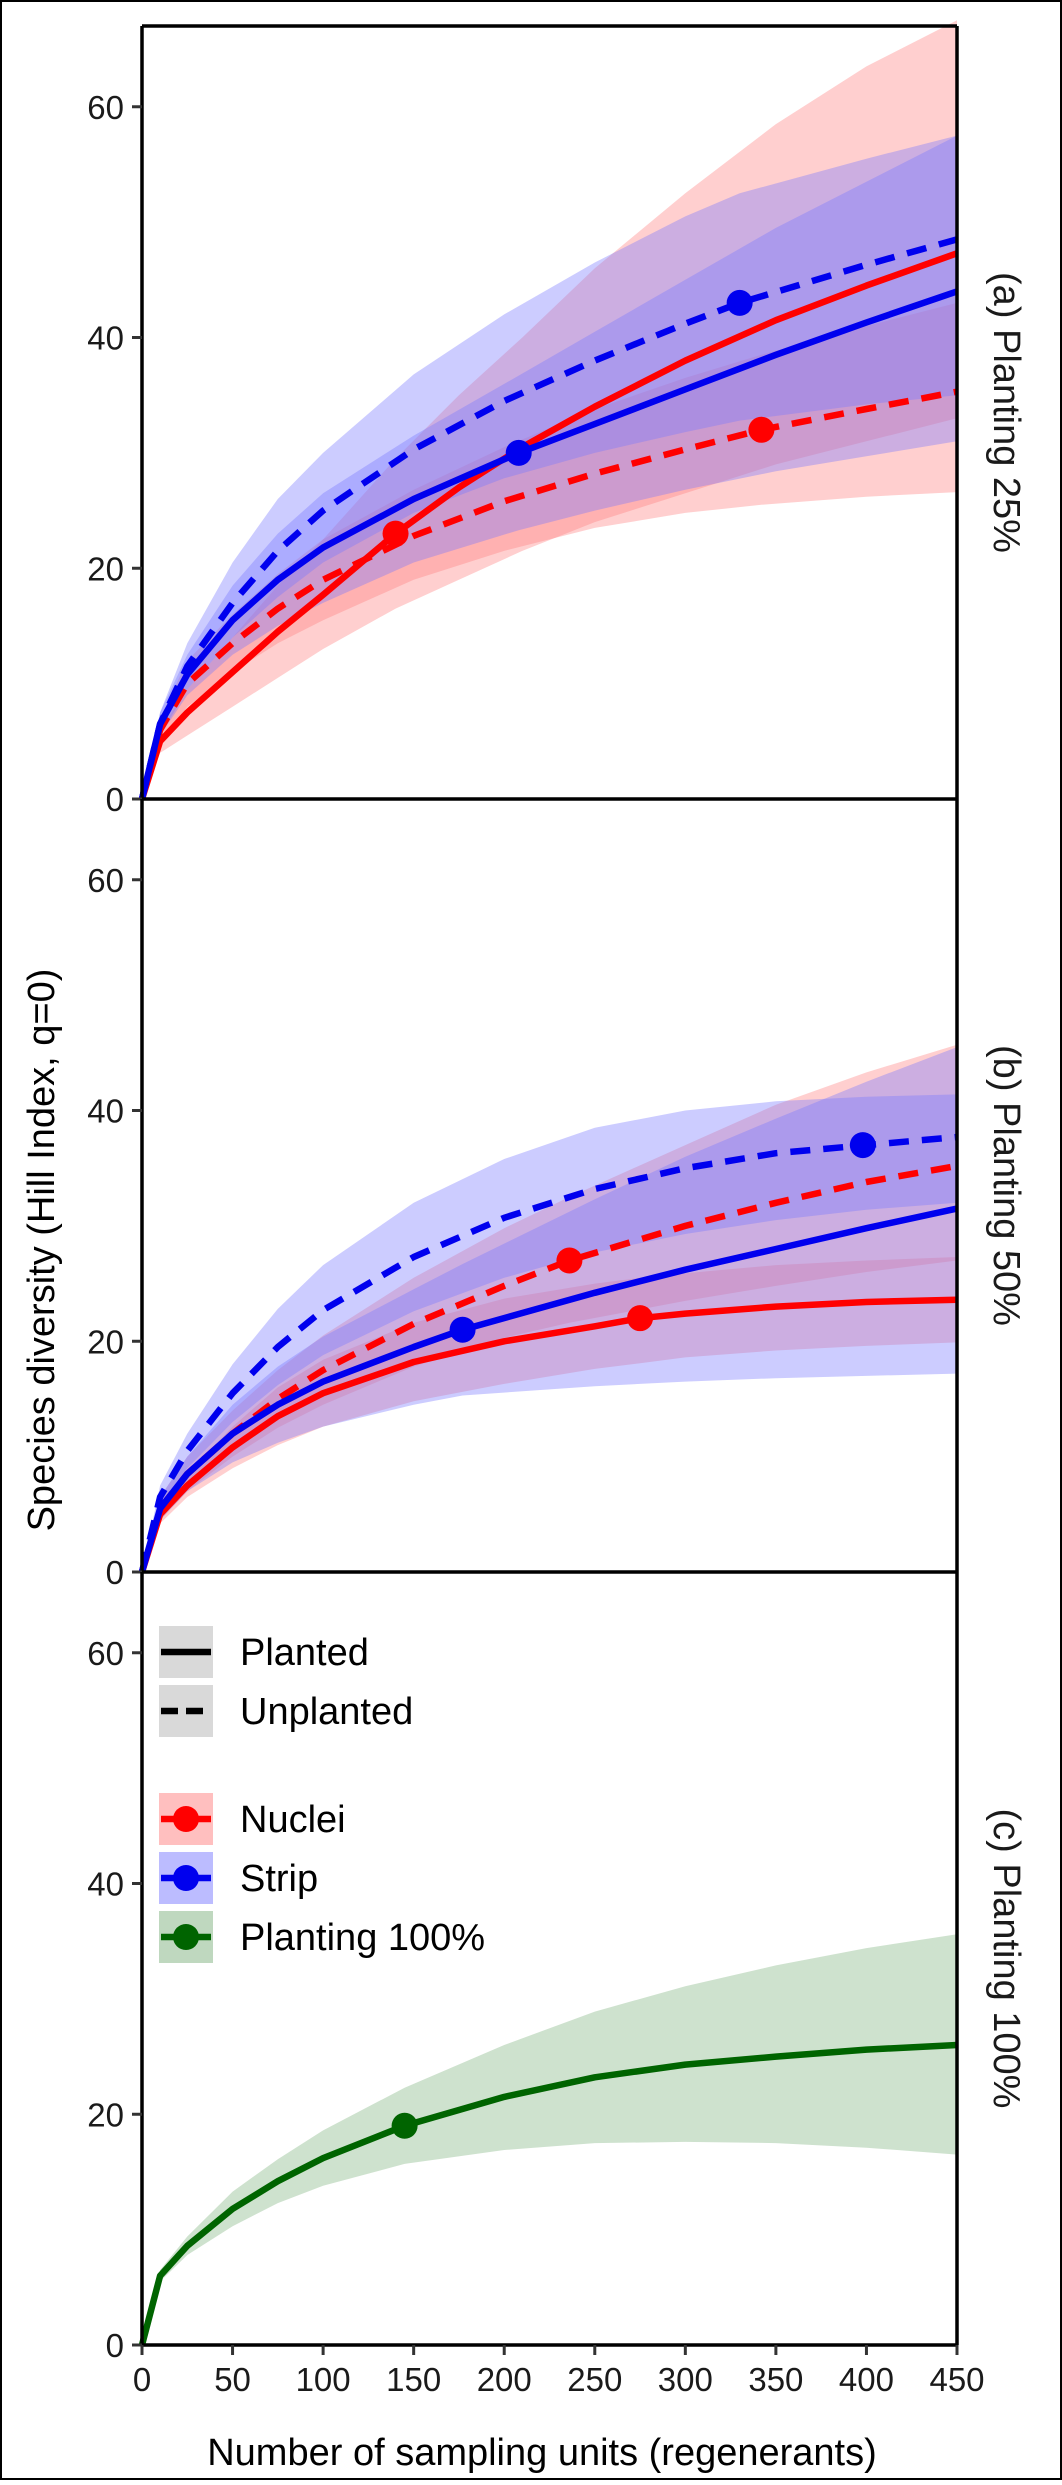 The height and width of the screenshot is (2485, 1062). What do you see at coordinates (232, 2379) in the screenshot?
I see `x-tick-label: 50` at bounding box center [232, 2379].